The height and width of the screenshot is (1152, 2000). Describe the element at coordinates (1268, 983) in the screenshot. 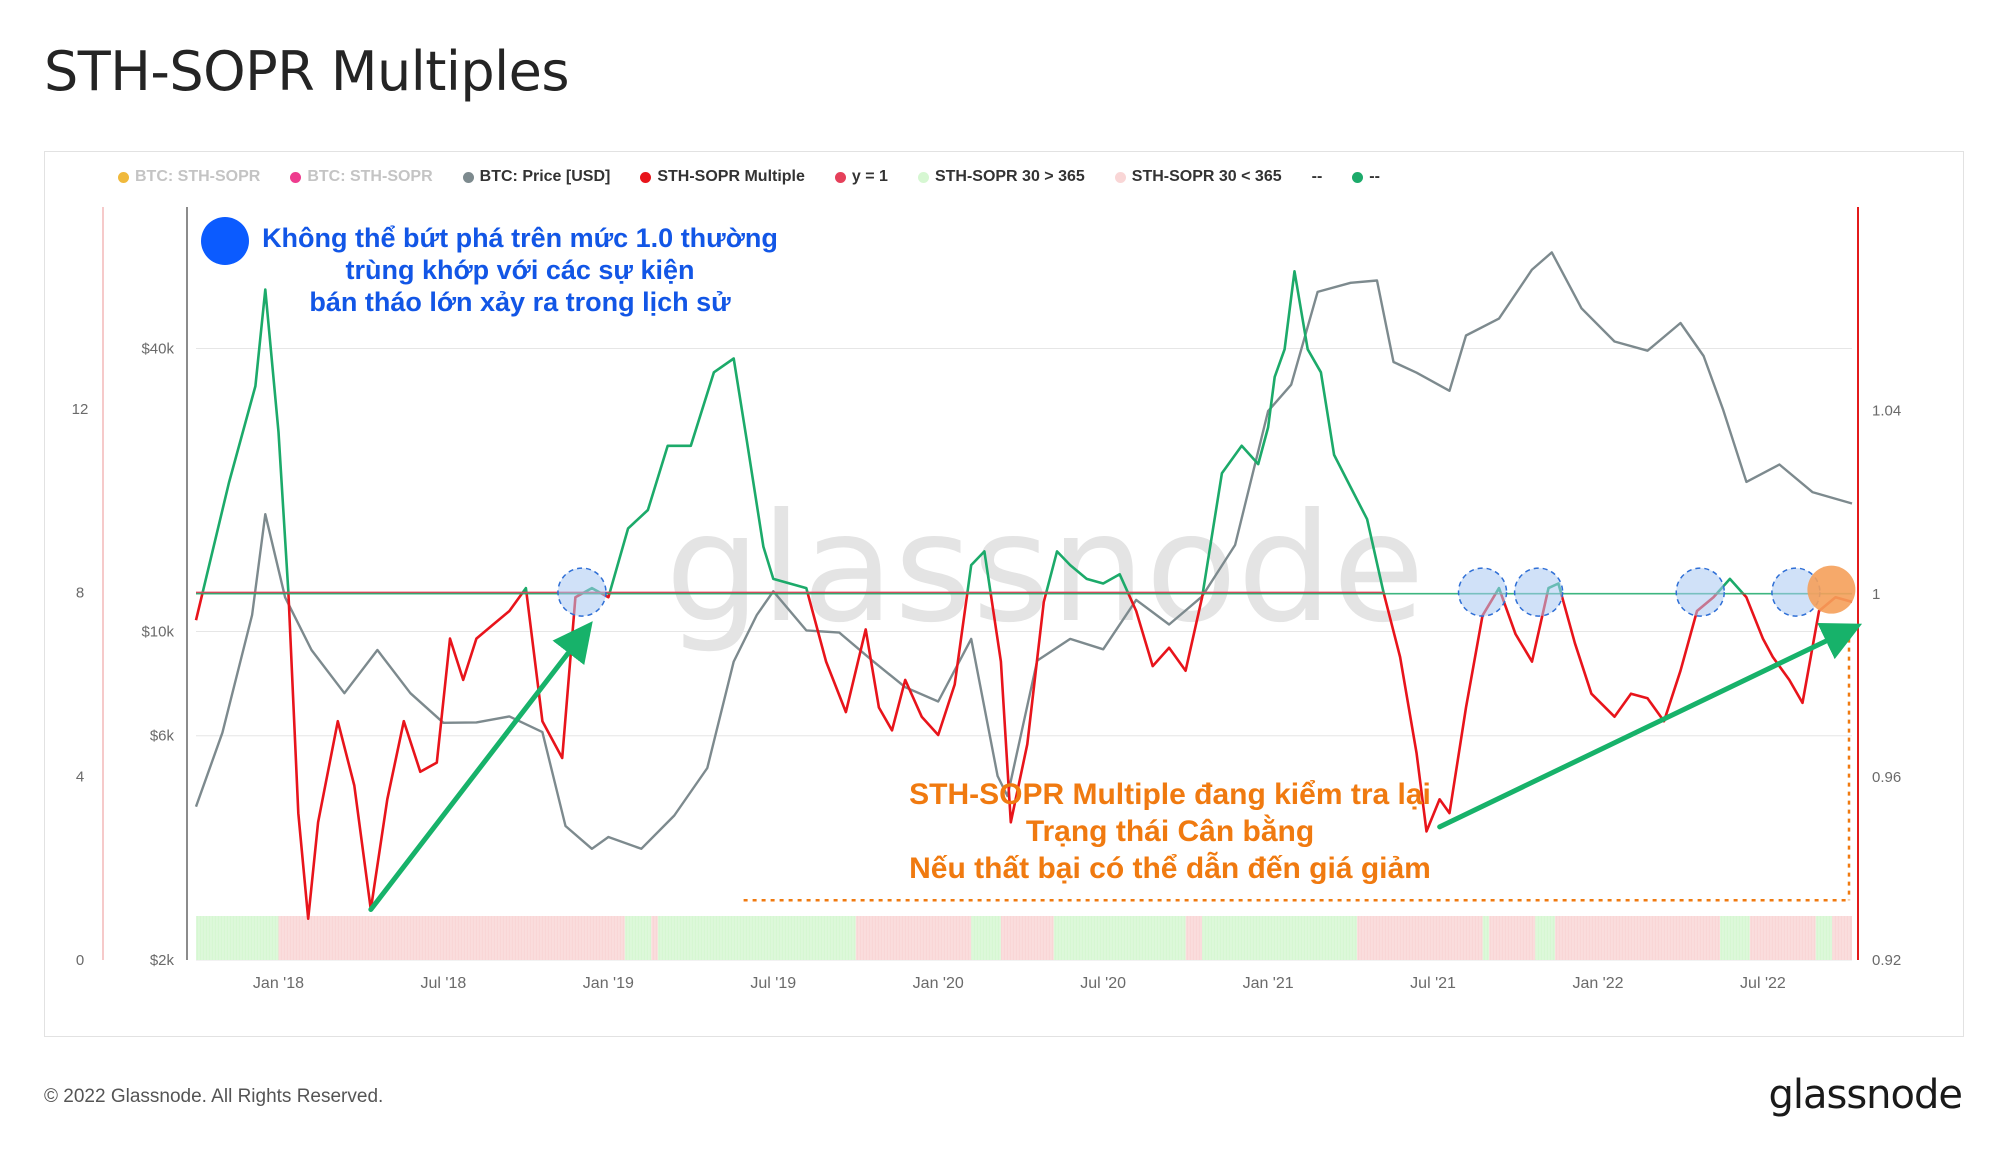

I see `x-tick-label: Jan '21` at that location.